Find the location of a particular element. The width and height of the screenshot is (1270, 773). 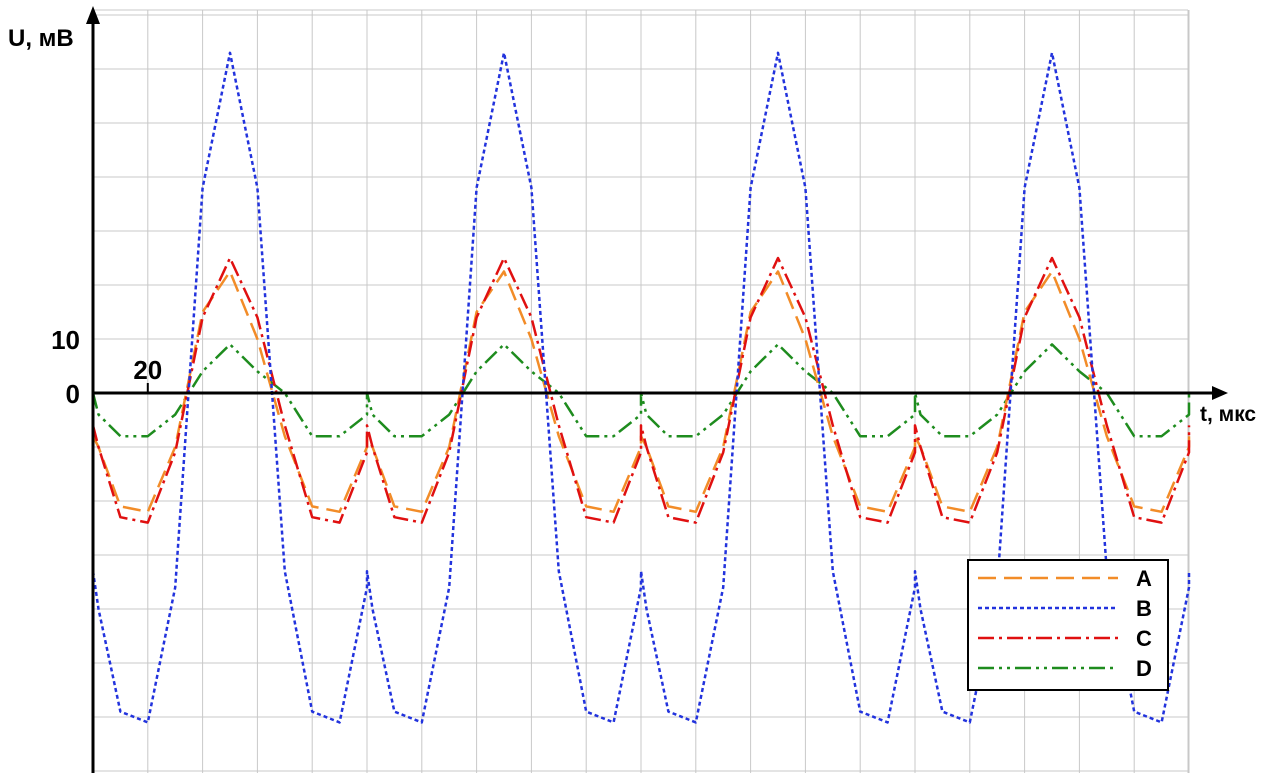

x-axis-label: t, мкс is located at coordinates (1228, 414).